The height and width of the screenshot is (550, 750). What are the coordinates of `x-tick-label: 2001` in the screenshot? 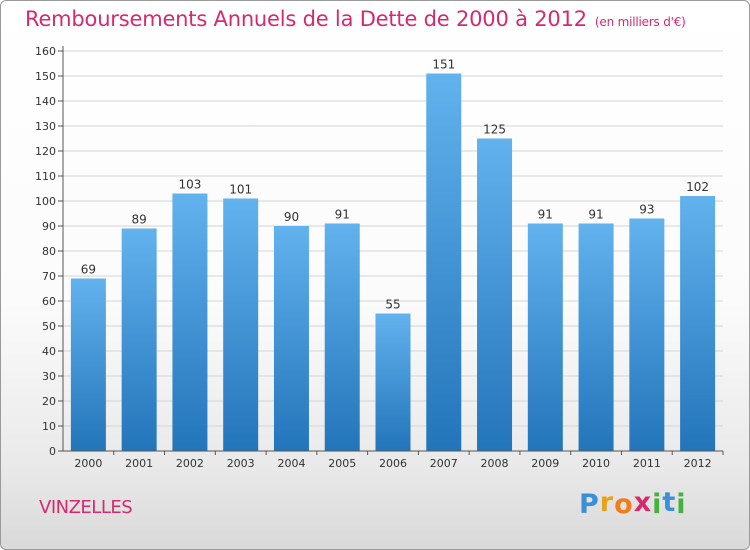 It's located at (139, 463).